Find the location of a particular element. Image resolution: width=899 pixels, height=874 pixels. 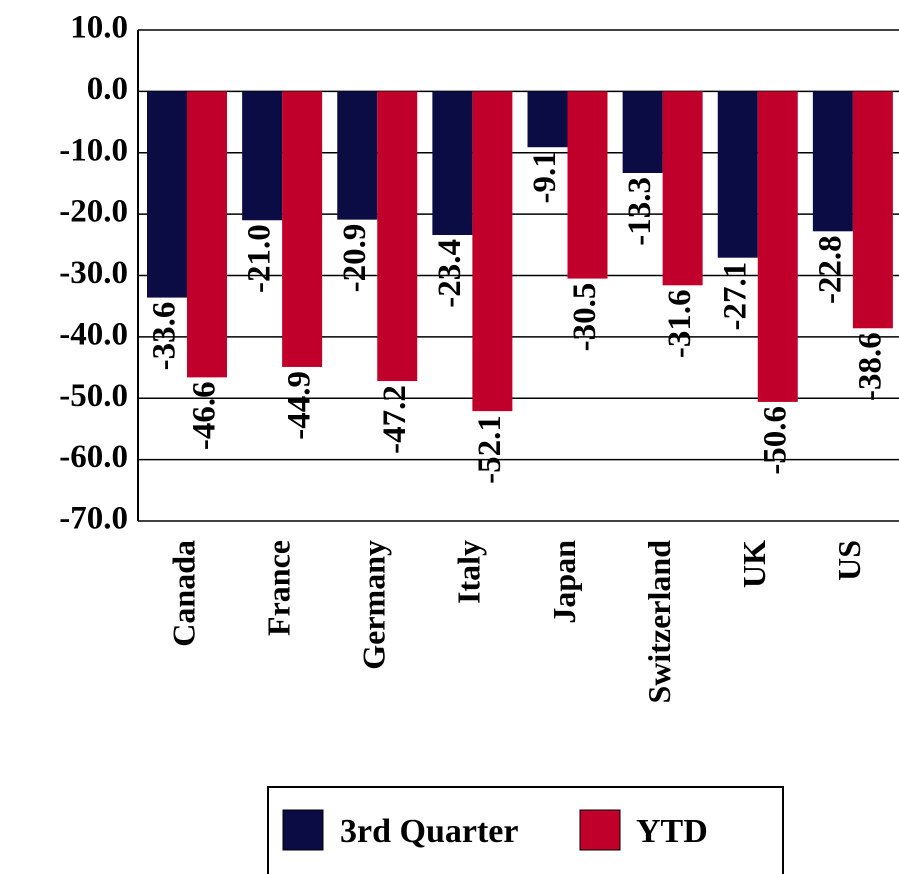

data-label: -38.6 is located at coordinates (870, 366).